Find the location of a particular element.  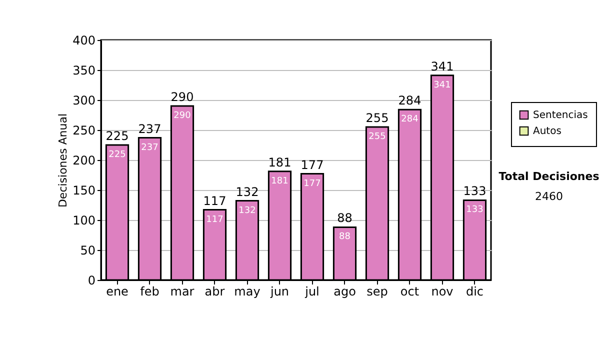

y-tick-label: 100 is located at coordinates (84, 221).